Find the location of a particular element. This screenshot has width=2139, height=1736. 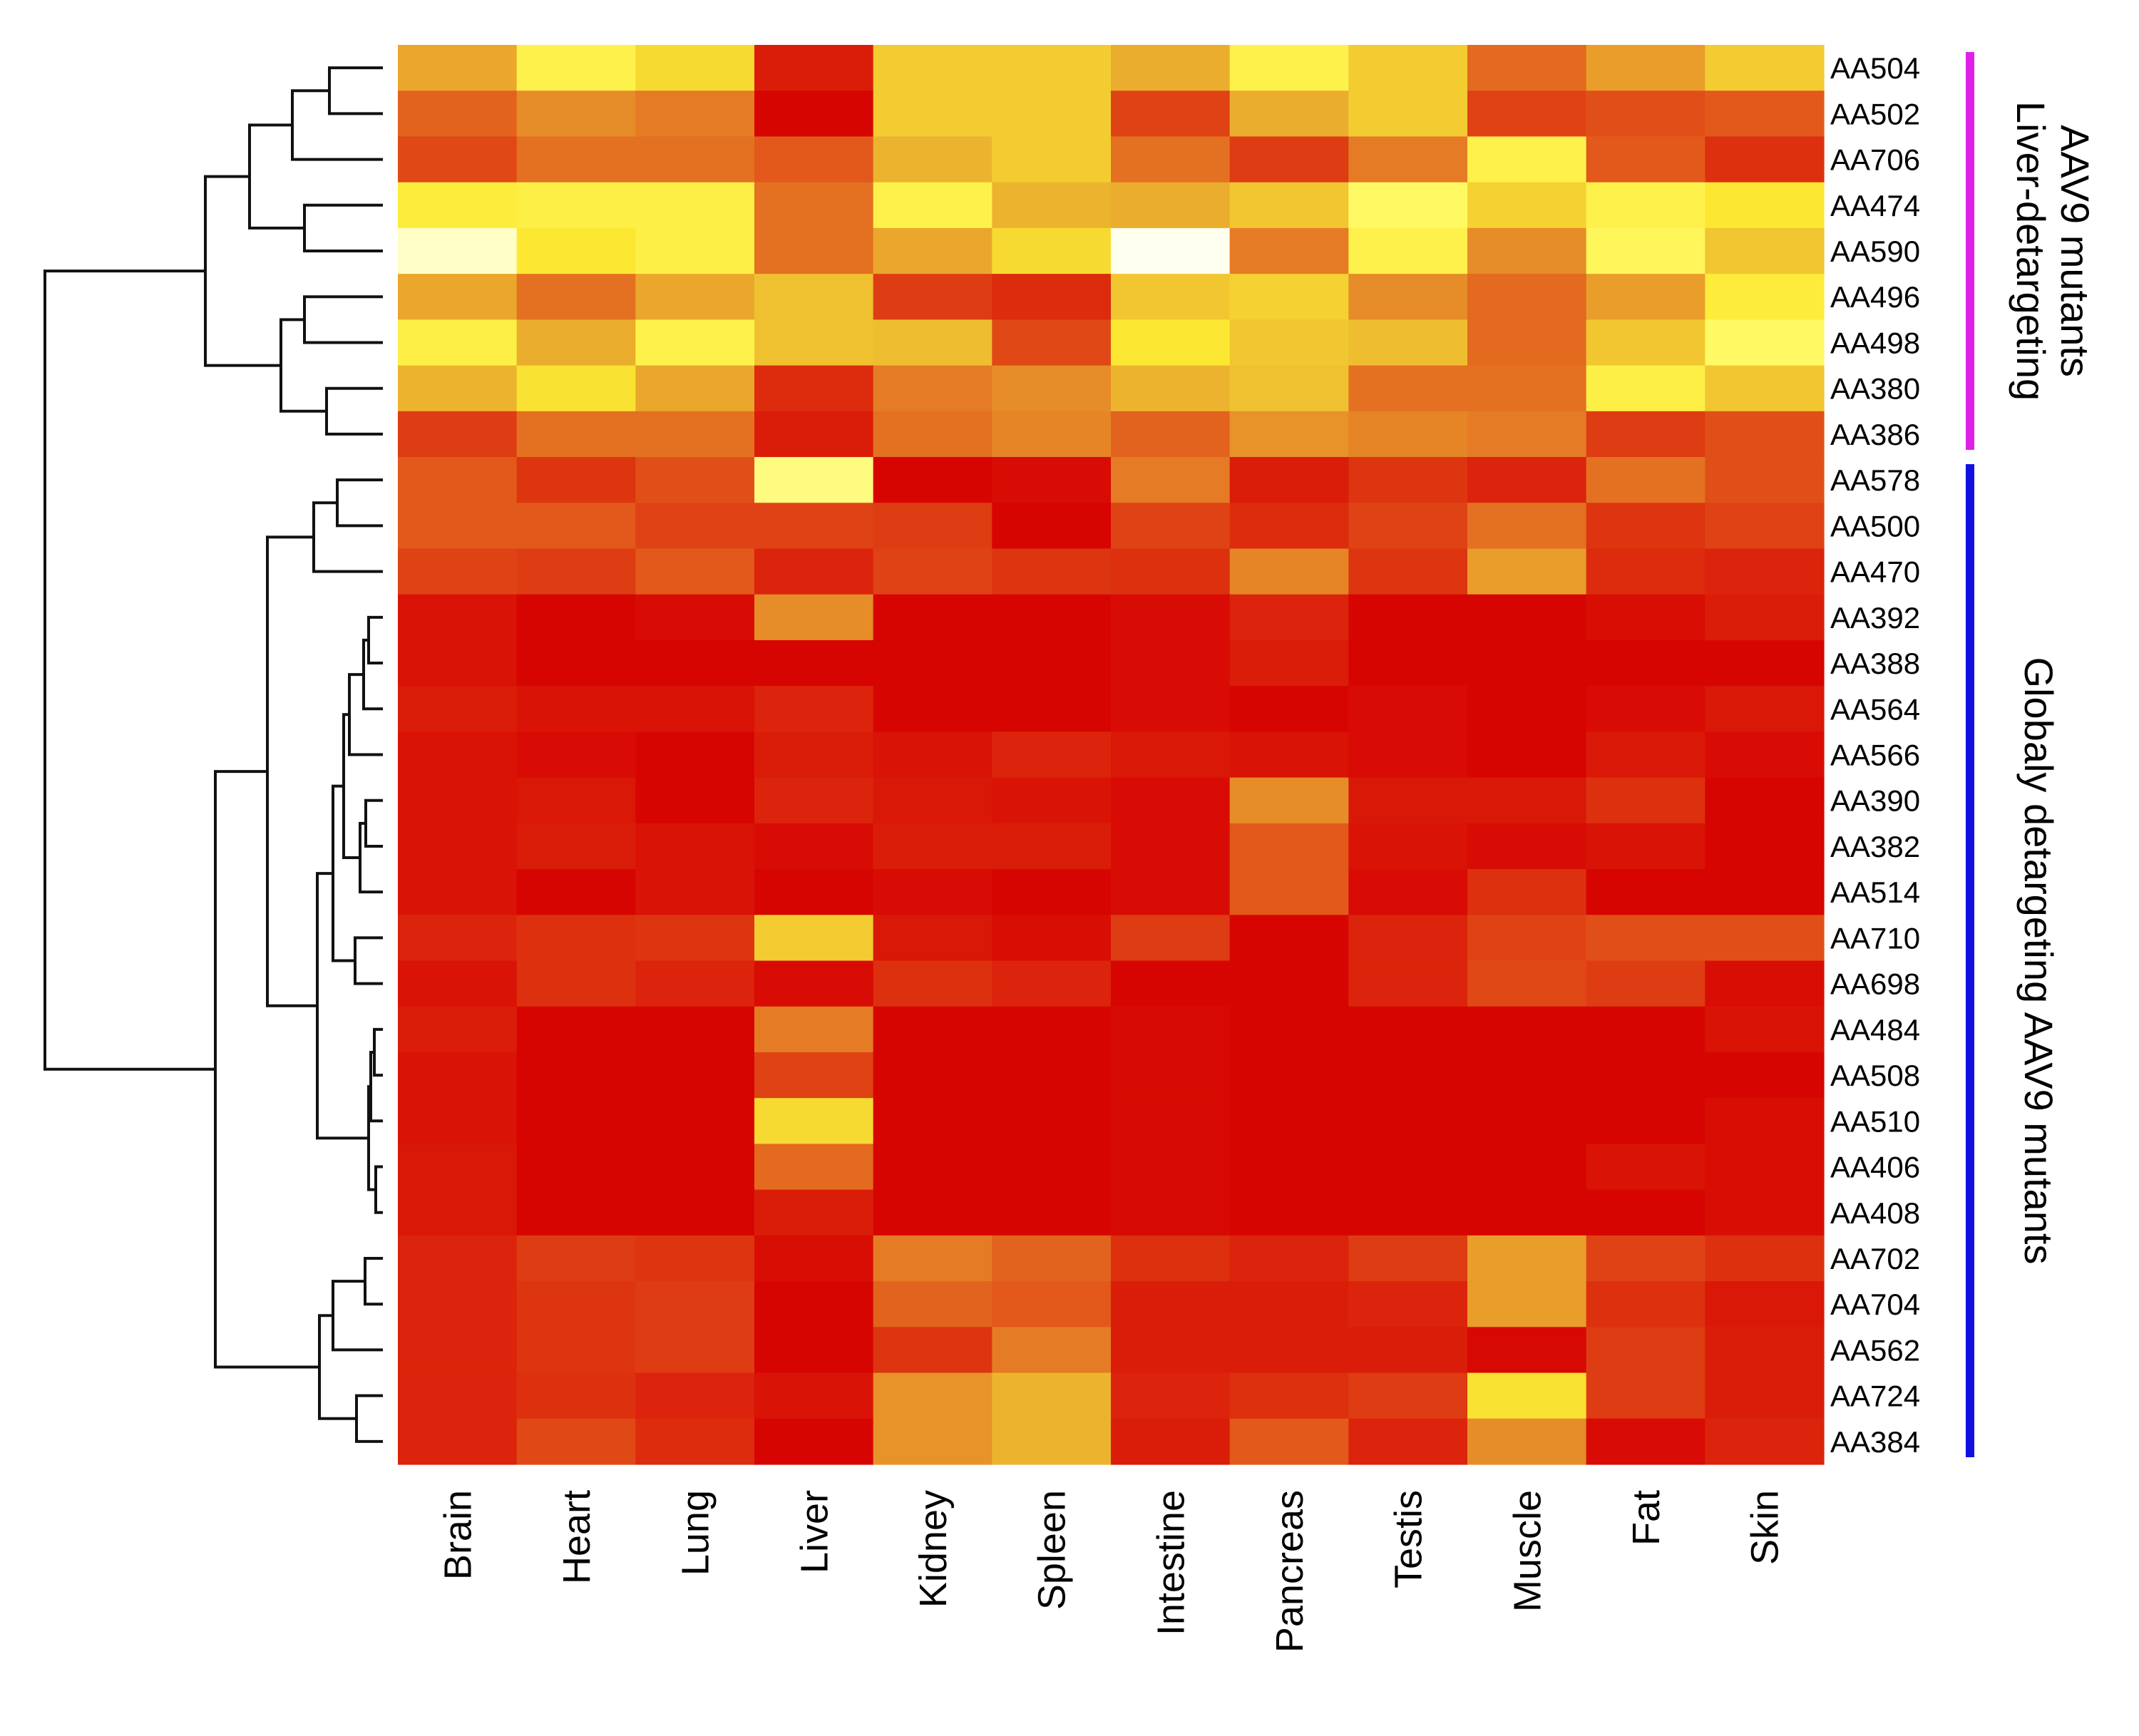

row-label: AA710 is located at coordinates (1875, 938).